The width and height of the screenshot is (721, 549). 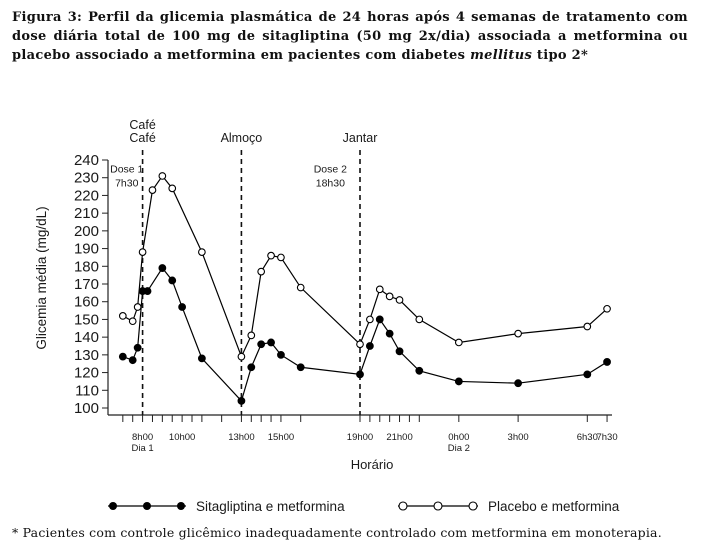 What do you see at coordinates (242, 138) in the screenshot?
I see `meal-label: Almoço` at bounding box center [242, 138].